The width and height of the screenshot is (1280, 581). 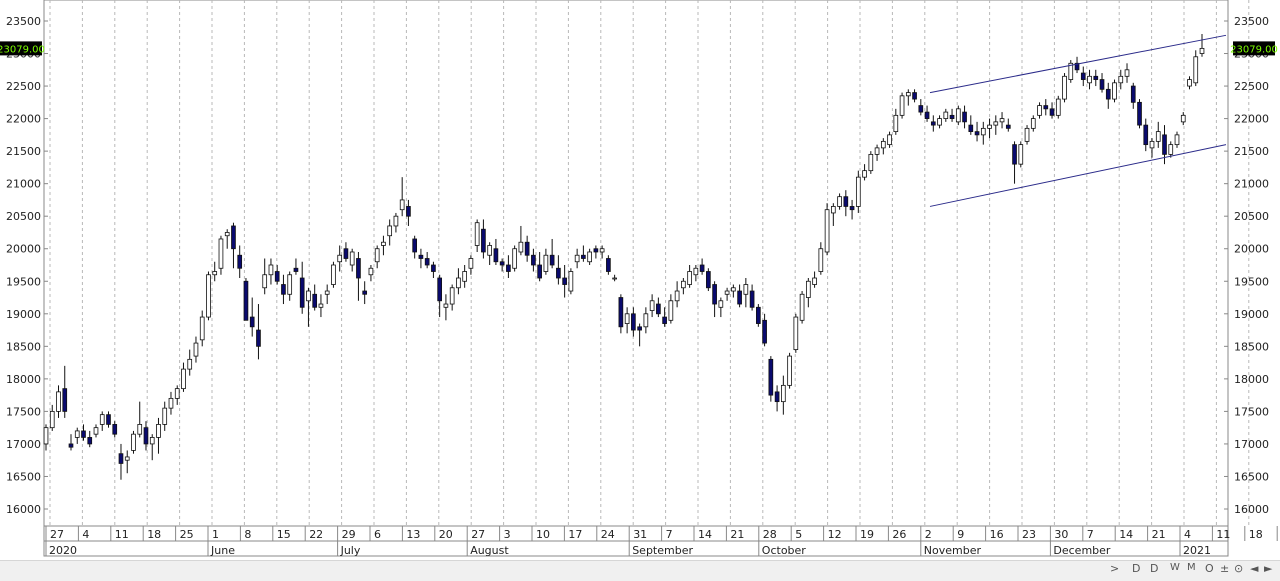 What do you see at coordinates (1159, 534) in the screenshot?
I see `x-day-tick-label: 21` at bounding box center [1159, 534].